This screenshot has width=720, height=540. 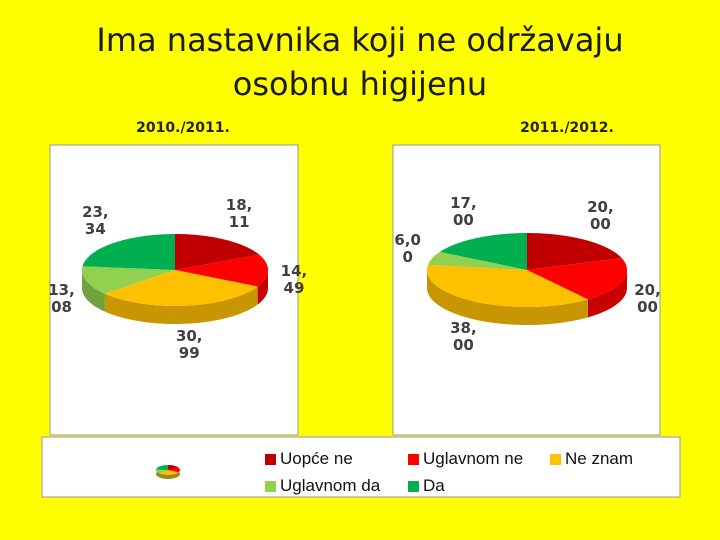 I want to click on data-label: 23,34, so click(x=95, y=220).